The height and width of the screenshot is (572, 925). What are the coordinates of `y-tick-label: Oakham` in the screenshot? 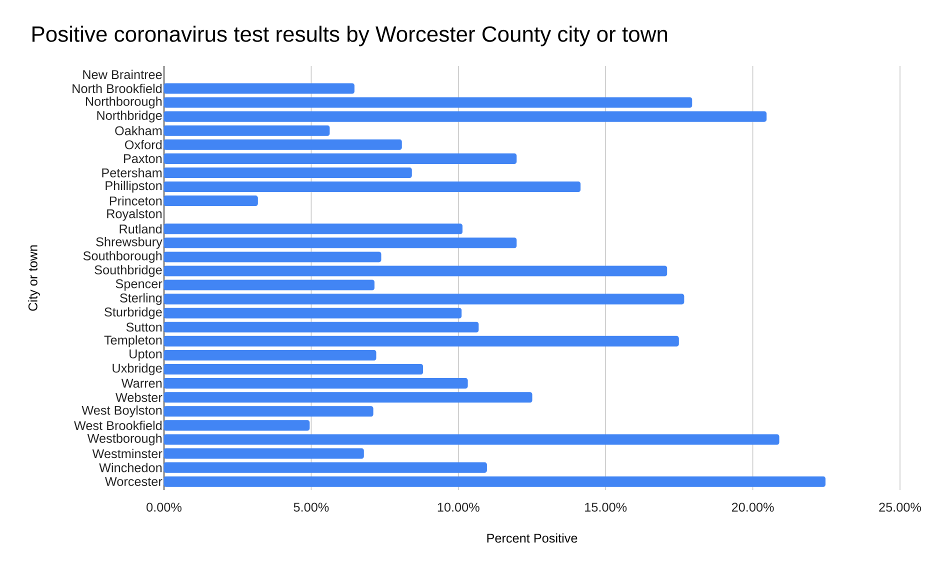 It's located at (138, 131).